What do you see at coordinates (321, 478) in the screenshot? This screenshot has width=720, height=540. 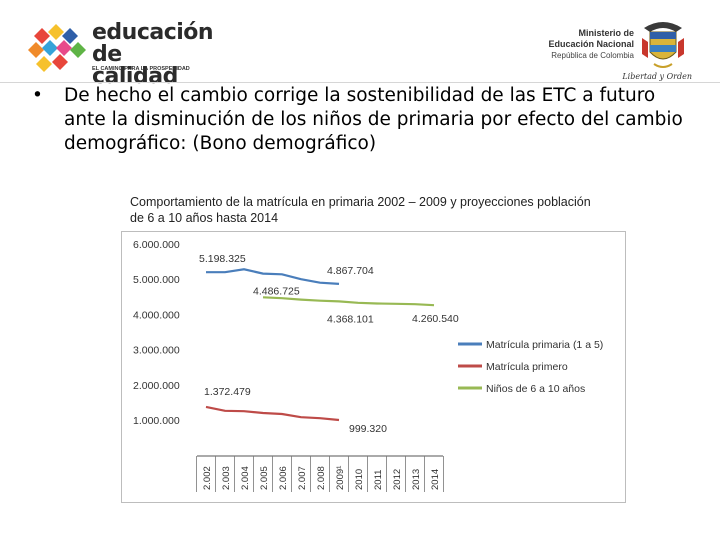 I see `x-tick-label: 2.008` at bounding box center [321, 478].